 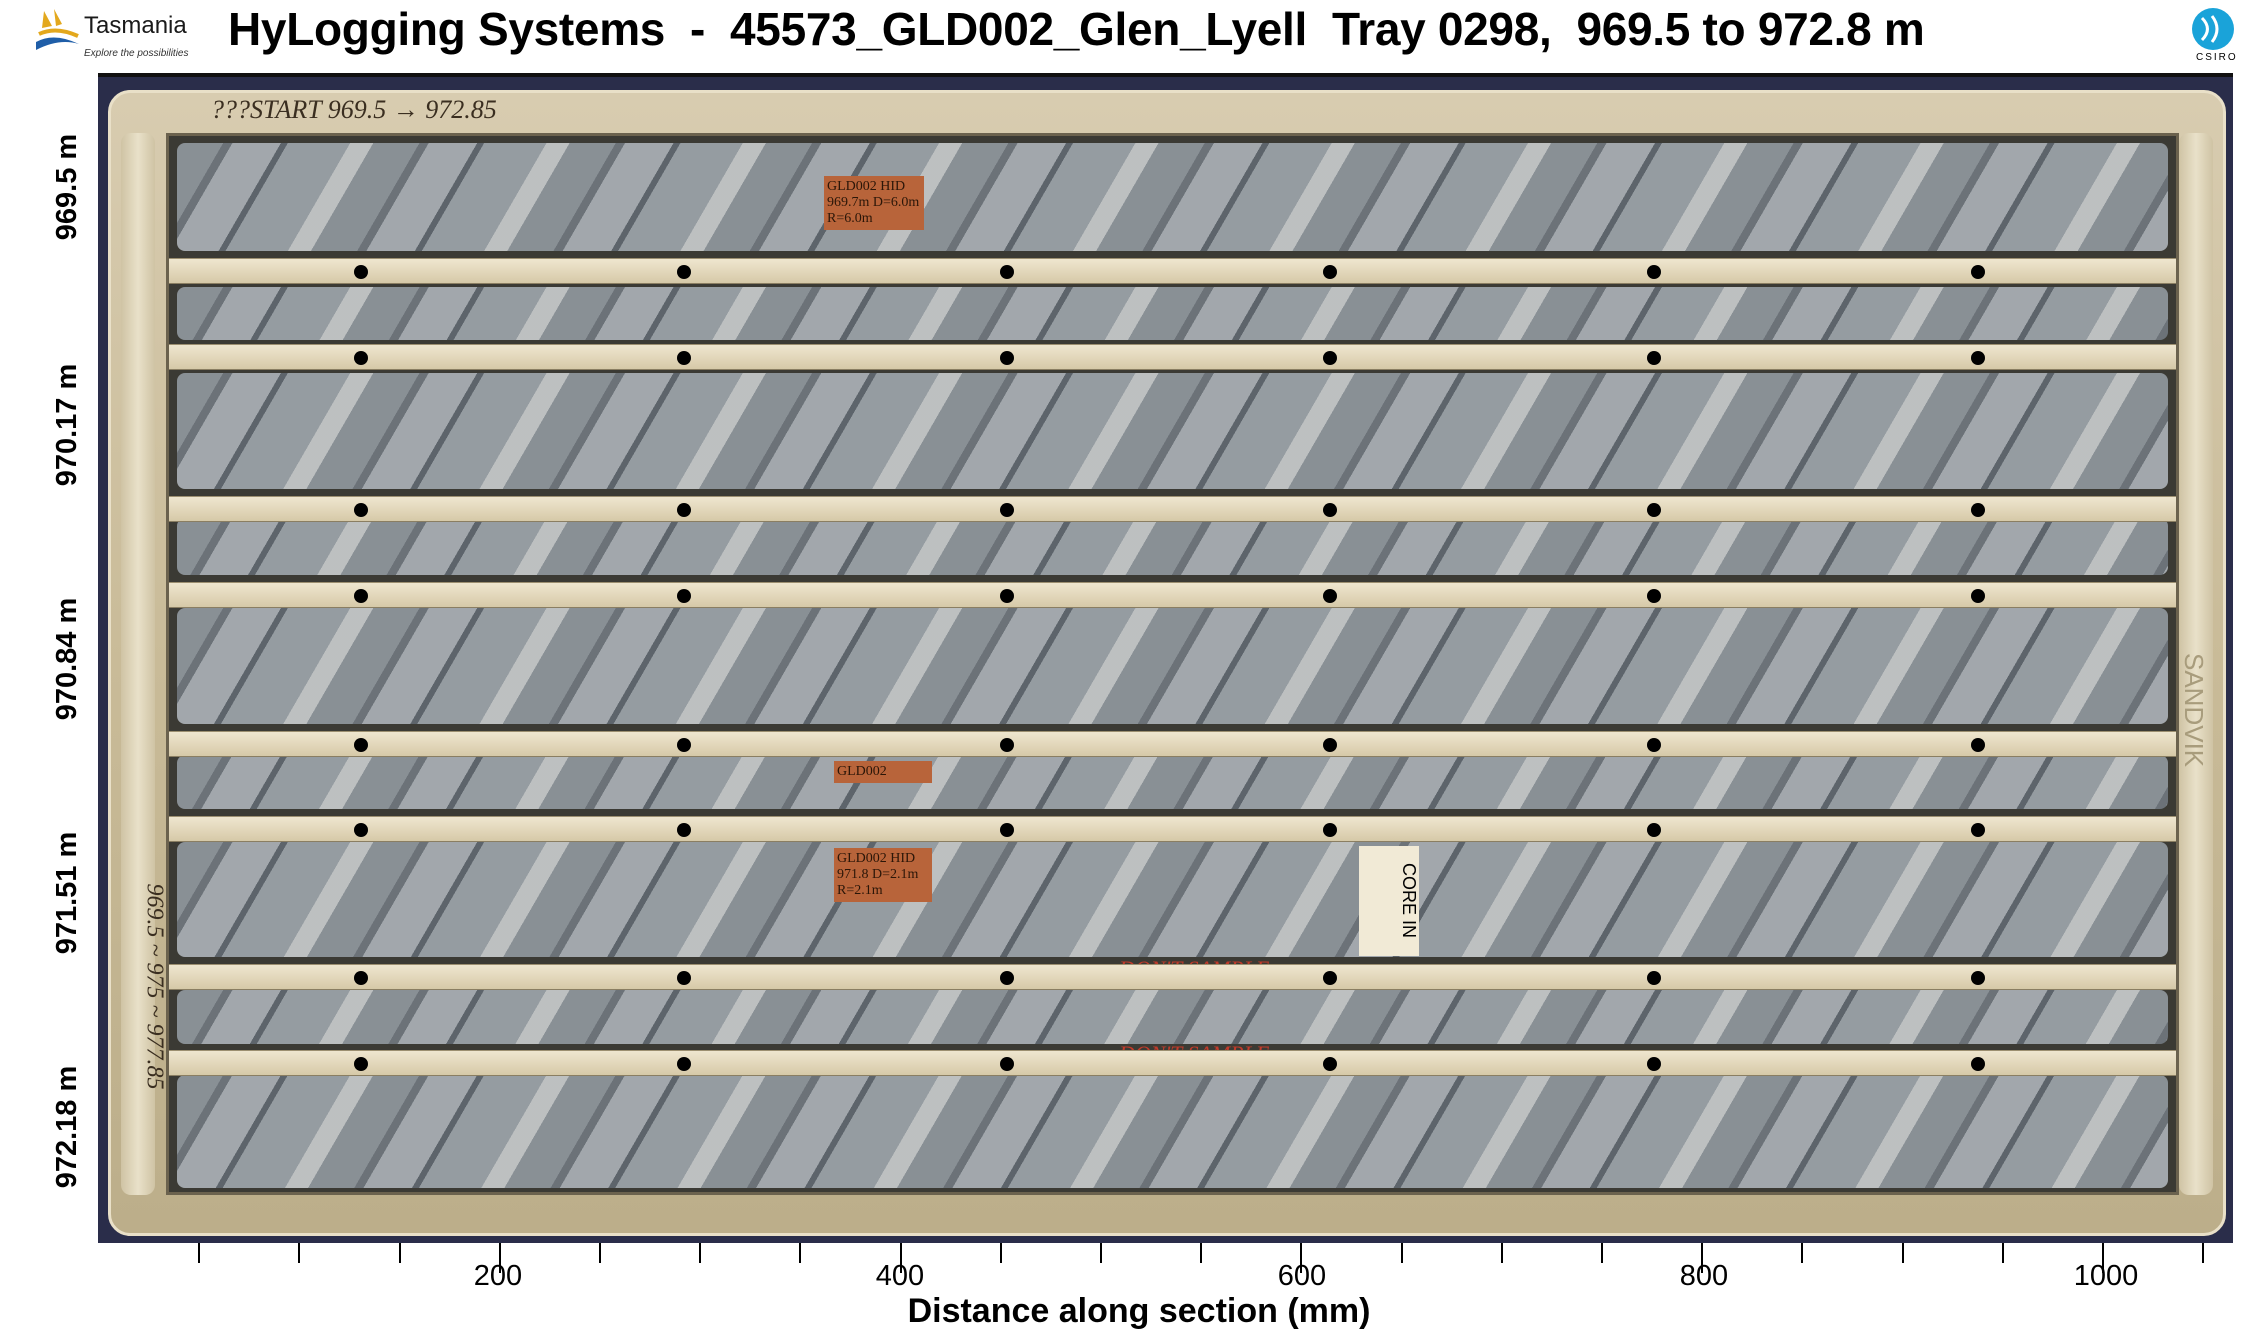 What do you see at coordinates (1389, 901) in the screenshot?
I see `core-in-block: CORE IN` at bounding box center [1389, 901].